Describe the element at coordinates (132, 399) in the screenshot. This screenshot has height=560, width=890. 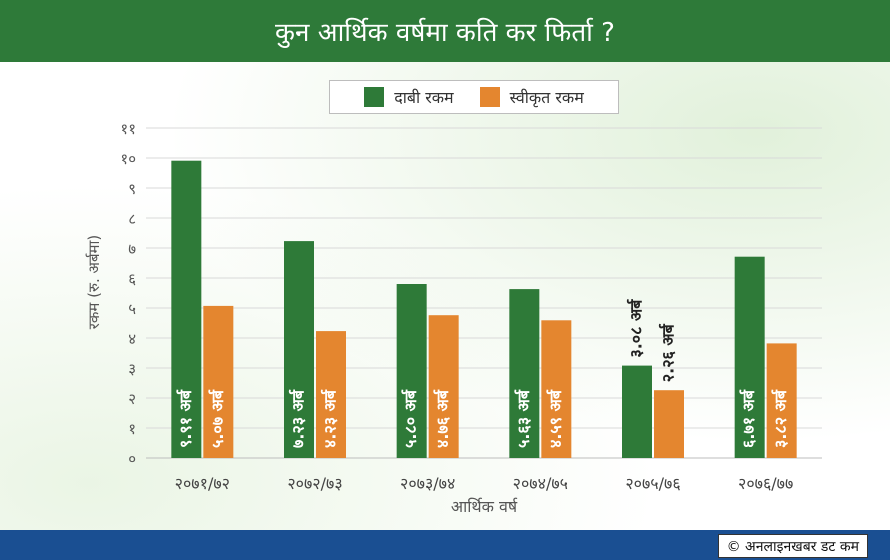
I see `y-tick-label: २` at that location.